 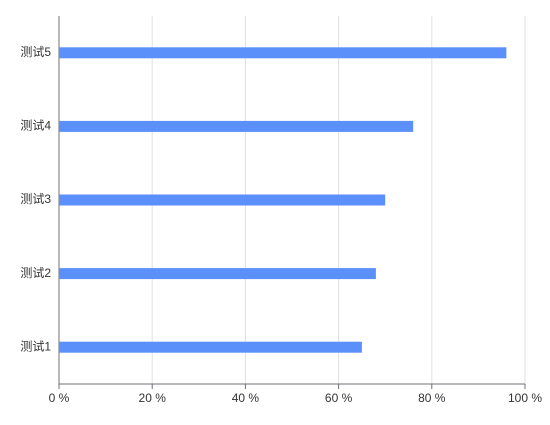 What do you see at coordinates (339, 398) in the screenshot?
I see `x-tick-label: 60 %` at bounding box center [339, 398].